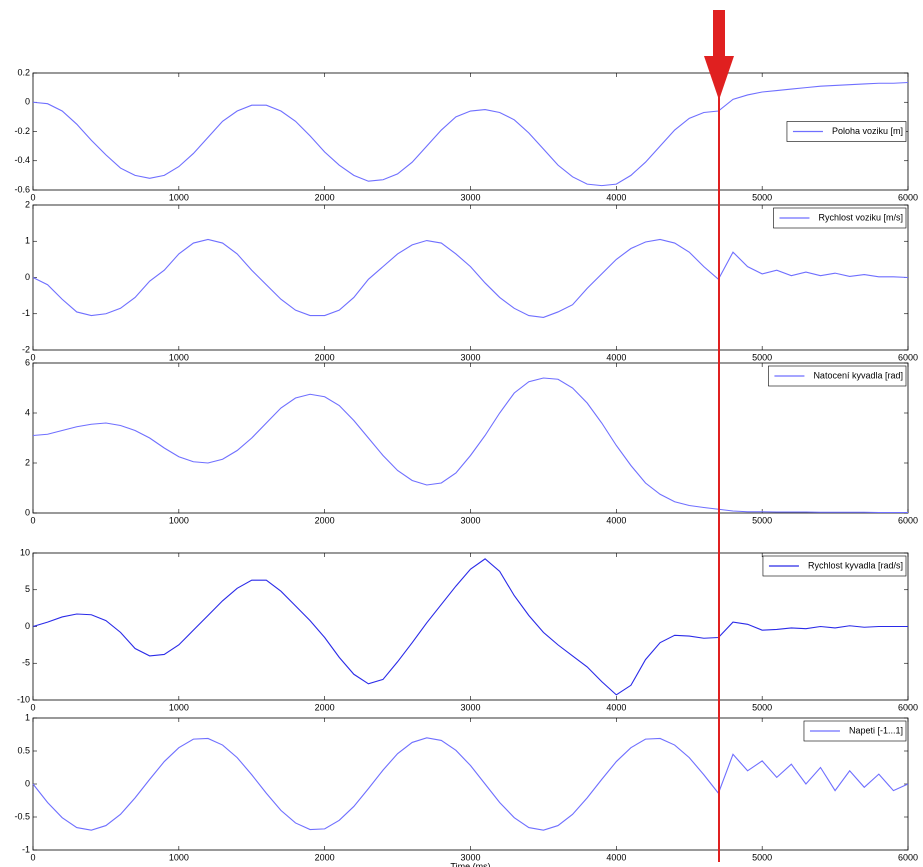 The width and height of the screenshot is (923, 867). I want to click on y-tick-label: -0.4, so click(22, 160).